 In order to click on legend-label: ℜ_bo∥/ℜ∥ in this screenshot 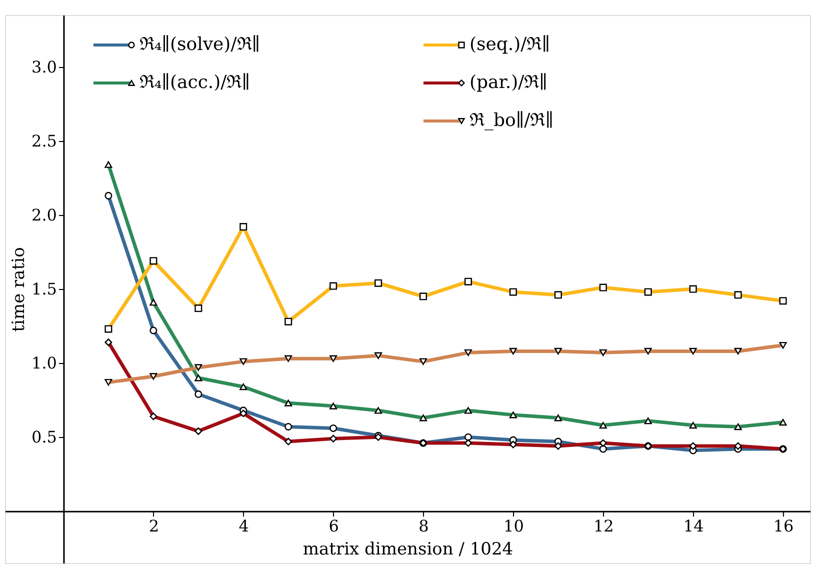, I will do `click(511, 120)`.